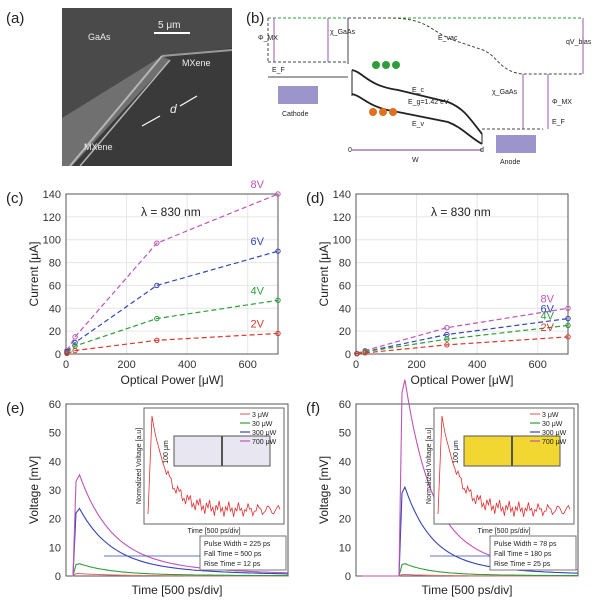  I want to click on label-d: d, so click(173, 109).